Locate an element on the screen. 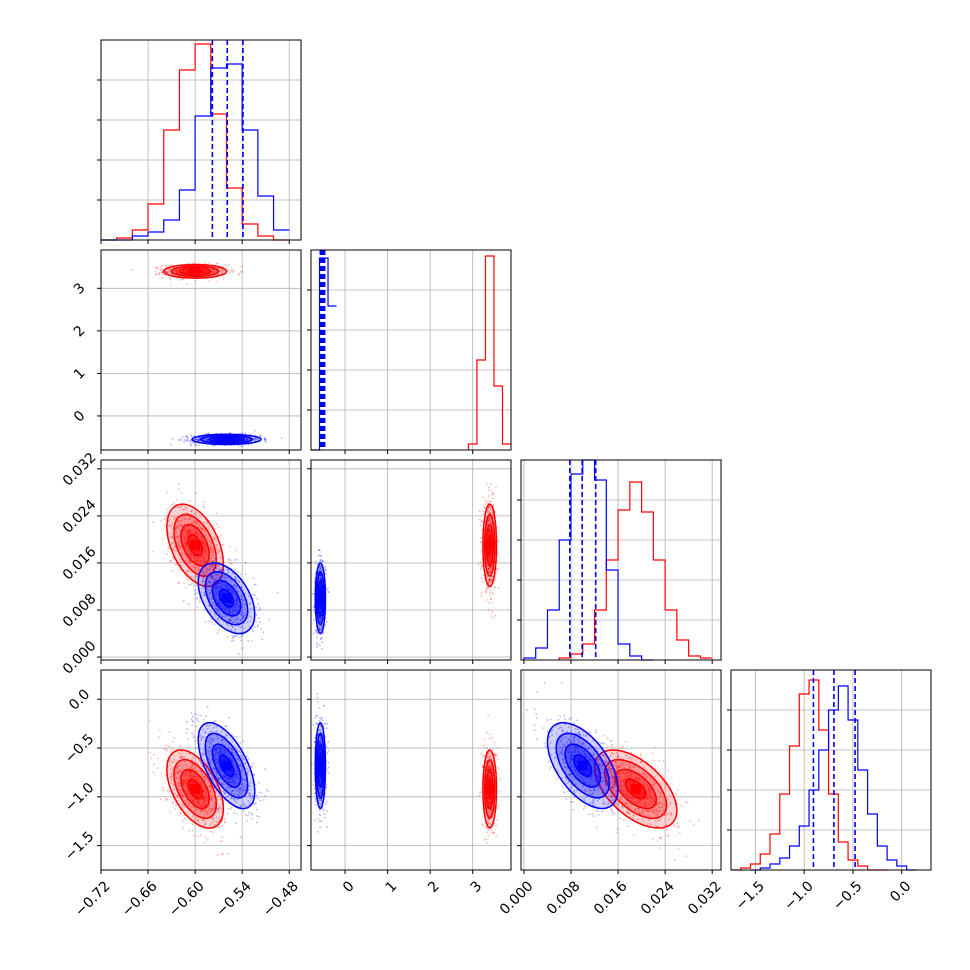 The image size is (970, 970). contour-blue is located at coordinates (226, 598).